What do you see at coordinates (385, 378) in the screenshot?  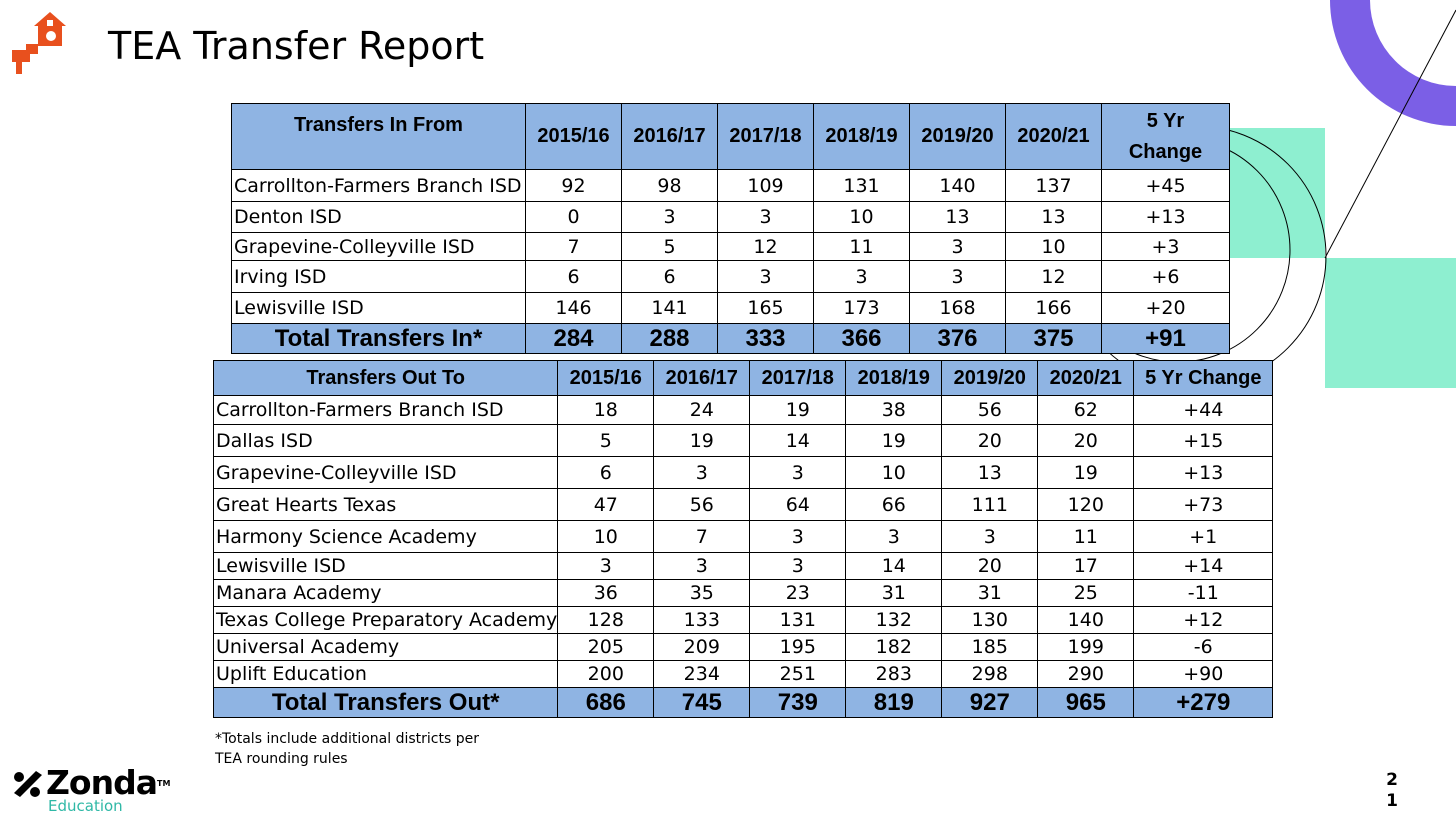 I see `transfers-out-header-label: Transfers Out To` at bounding box center [385, 378].